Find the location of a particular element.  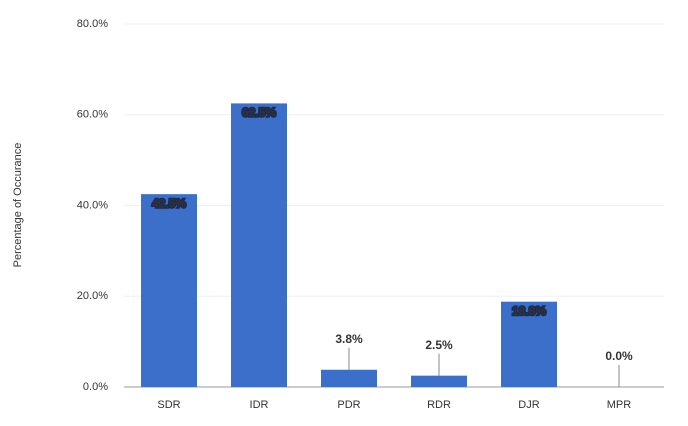

data-label: 3.8% is located at coordinates (349, 339).